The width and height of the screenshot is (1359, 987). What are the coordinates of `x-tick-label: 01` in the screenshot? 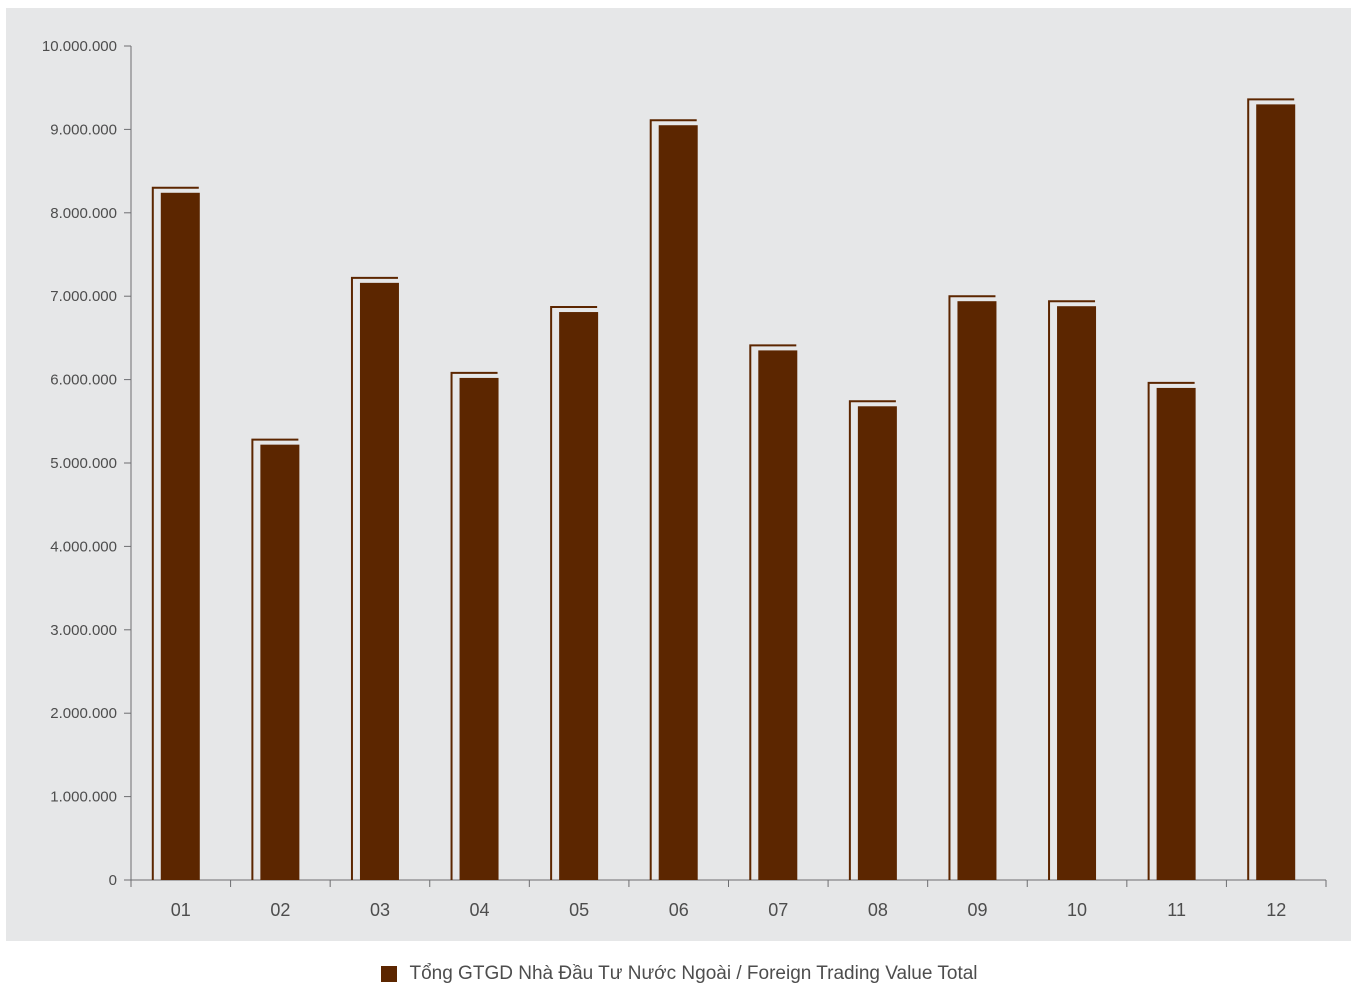 It's located at (181, 910).